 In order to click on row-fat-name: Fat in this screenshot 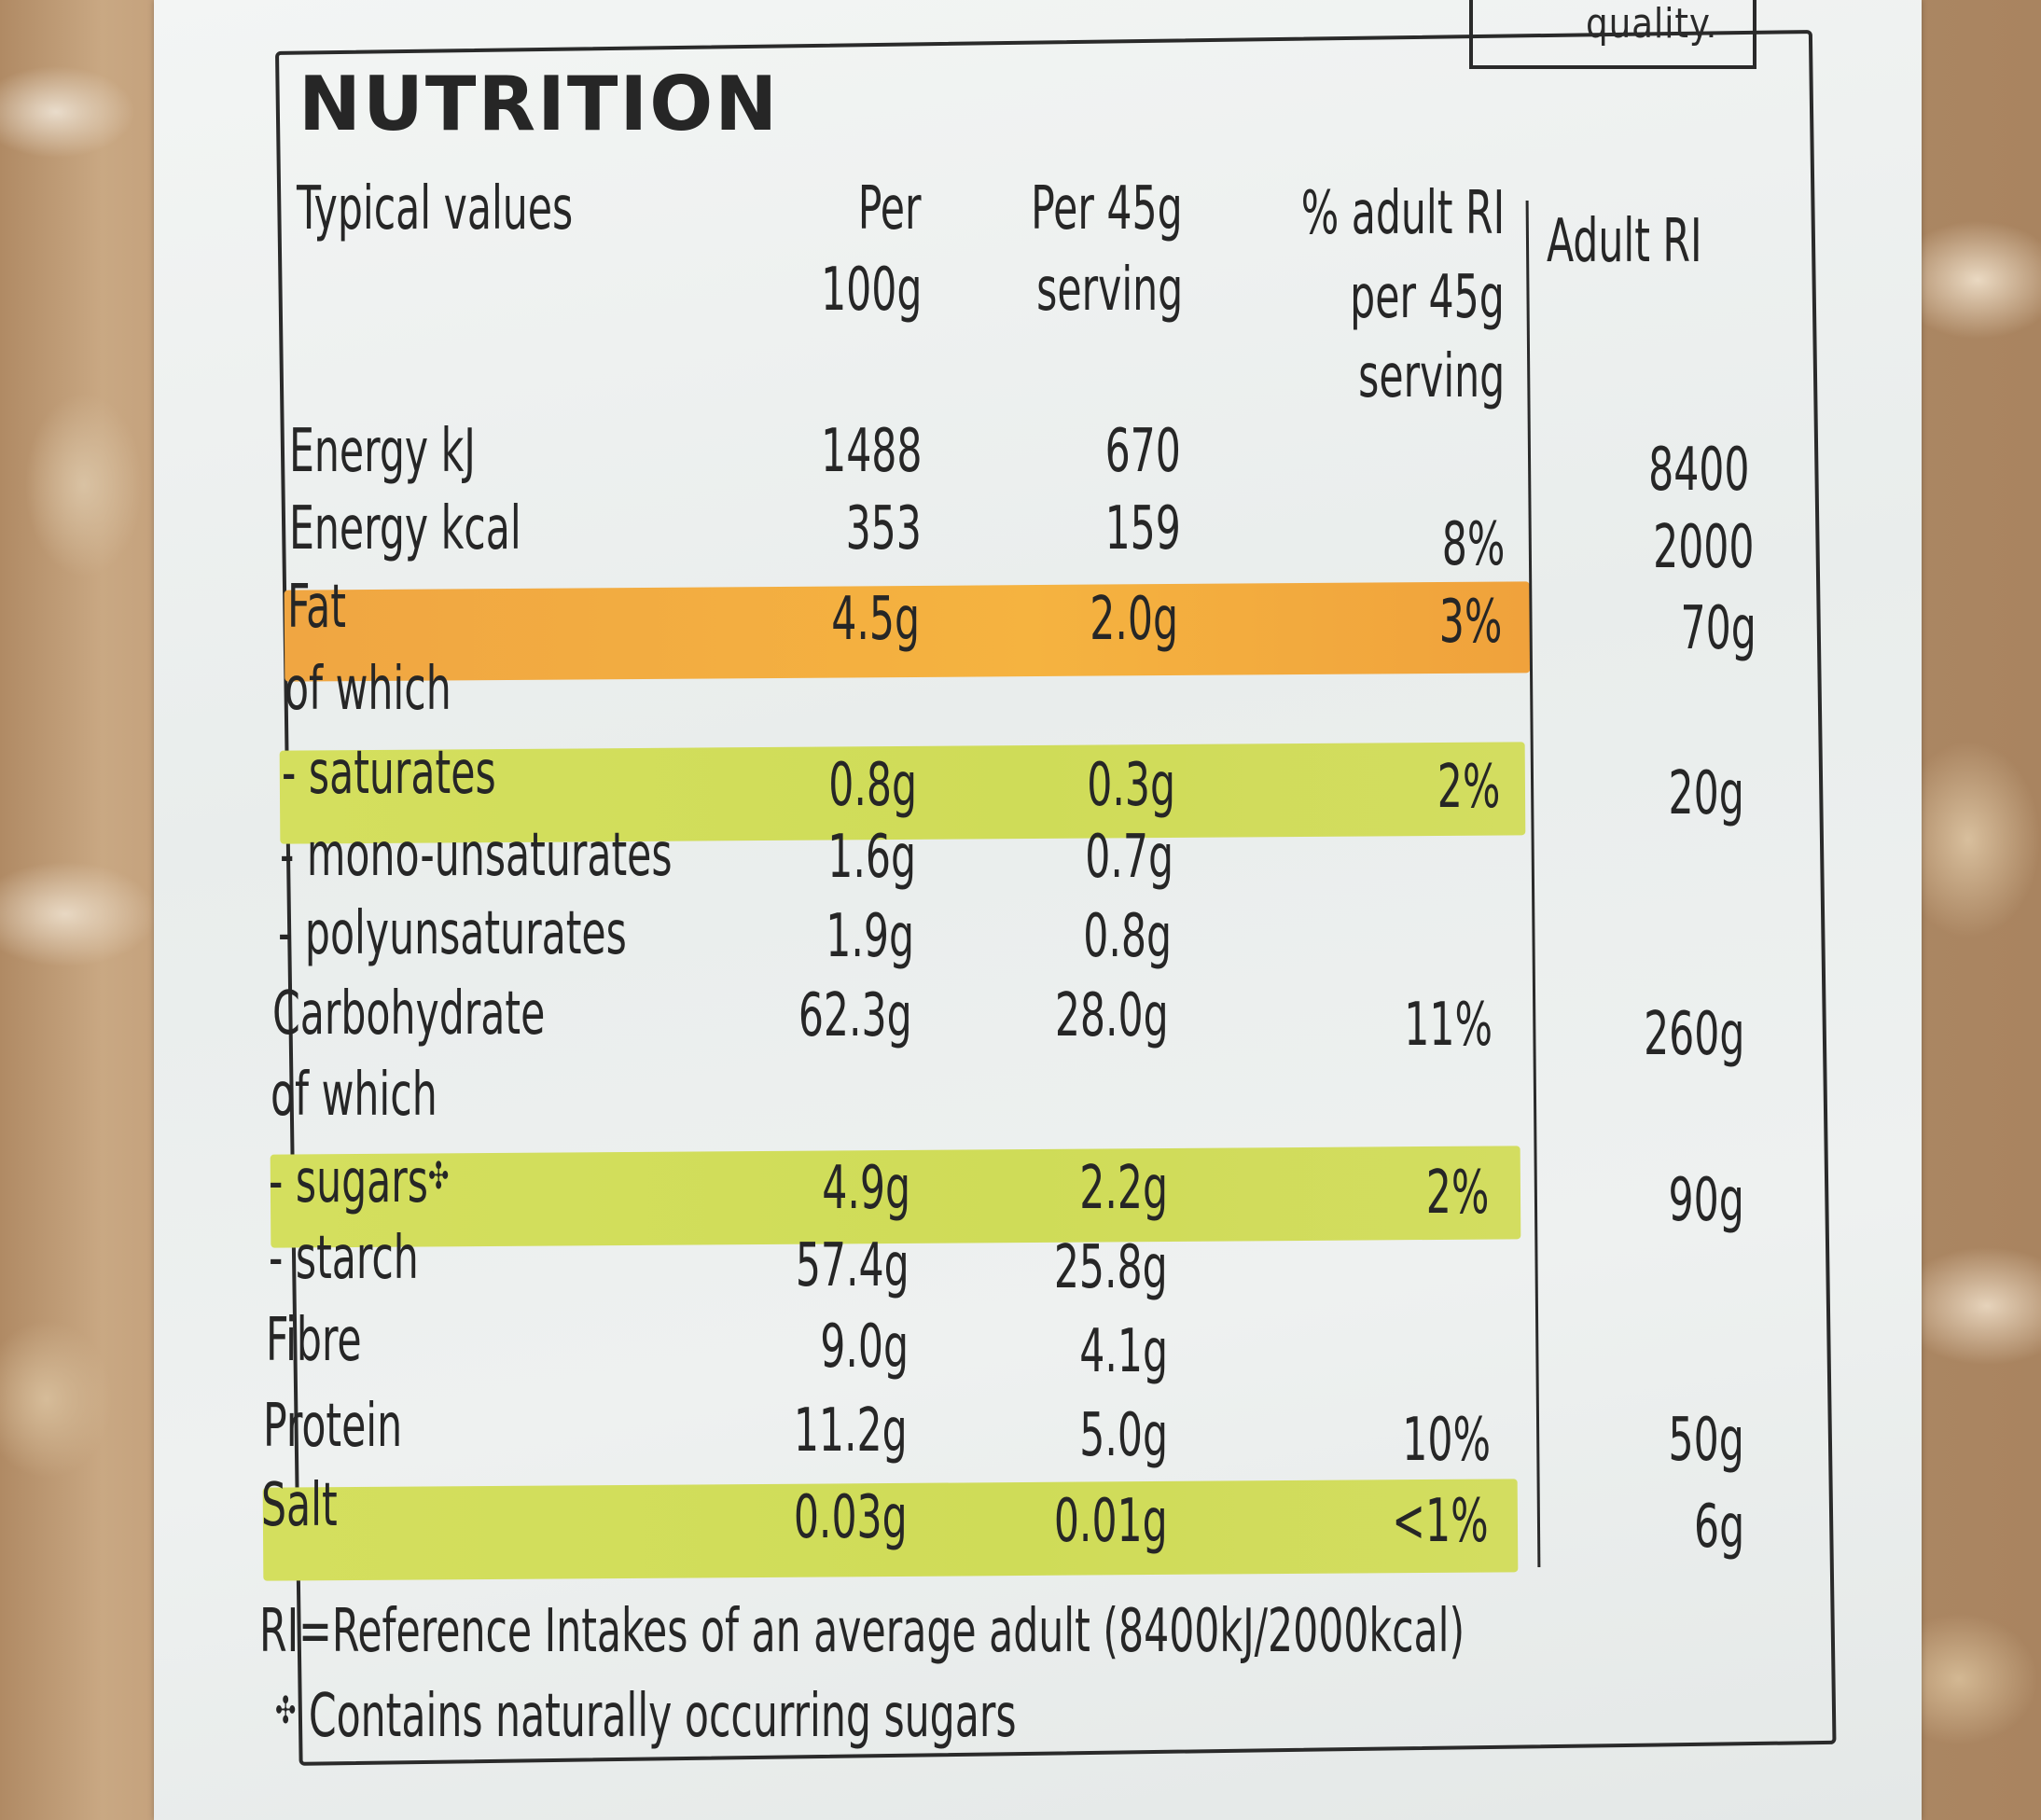, I will do `click(317, 607)`.